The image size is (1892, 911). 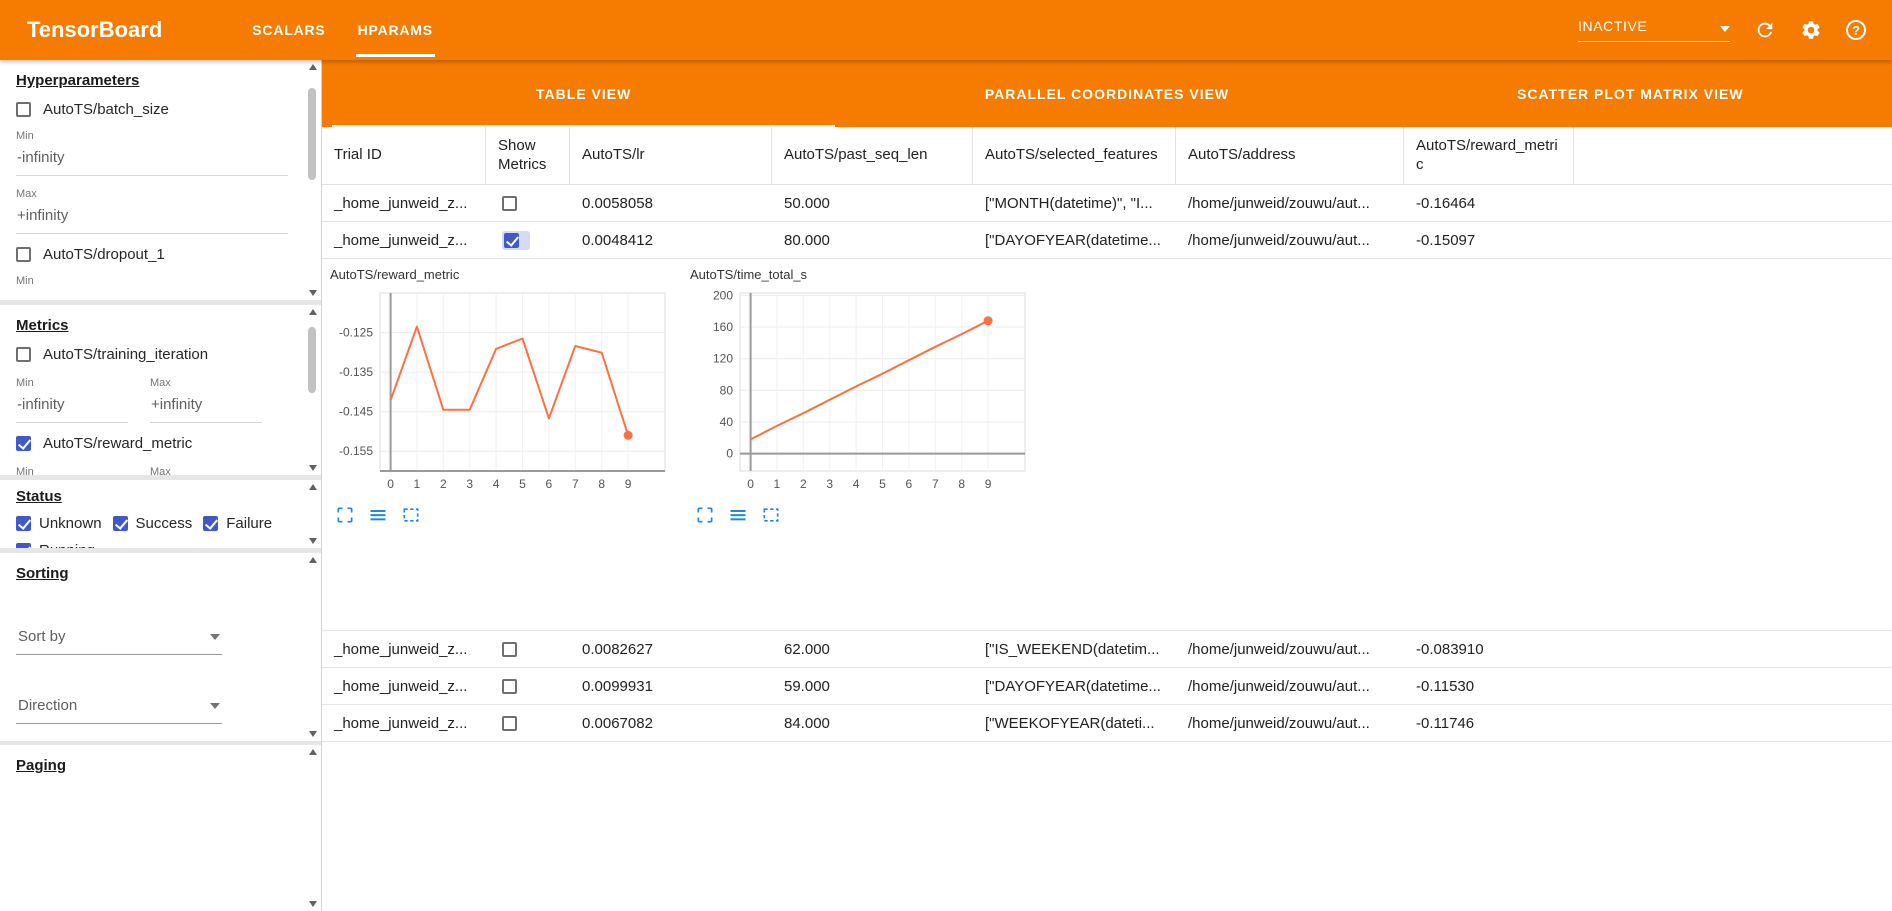 What do you see at coordinates (160, 828) in the screenshot?
I see `paging-section: Paging` at bounding box center [160, 828].